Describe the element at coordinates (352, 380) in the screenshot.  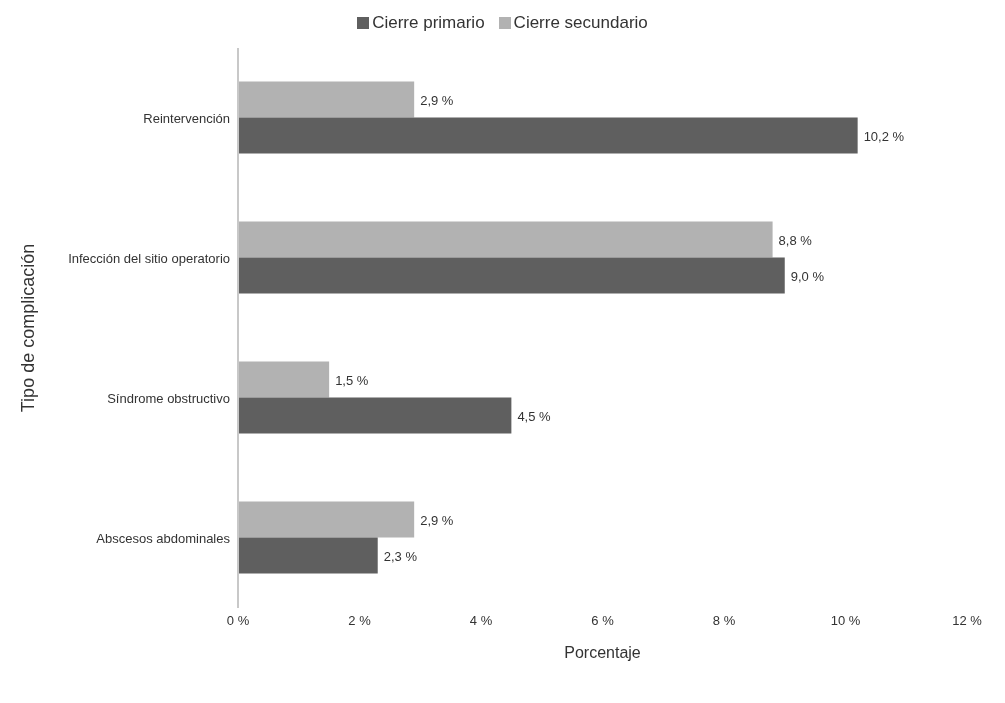
I see `data-label: 1,5 %` at that location.